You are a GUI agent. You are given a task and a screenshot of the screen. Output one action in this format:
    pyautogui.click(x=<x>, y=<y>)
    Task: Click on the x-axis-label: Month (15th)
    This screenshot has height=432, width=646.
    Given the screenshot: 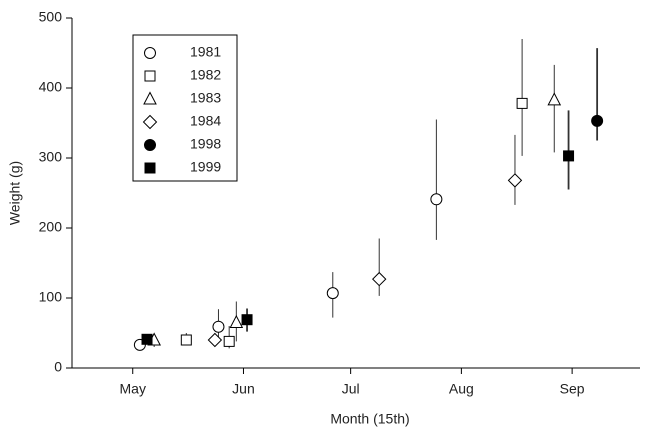 What is the action you would take?
    pyautogui.click(x=369, y=419)
    